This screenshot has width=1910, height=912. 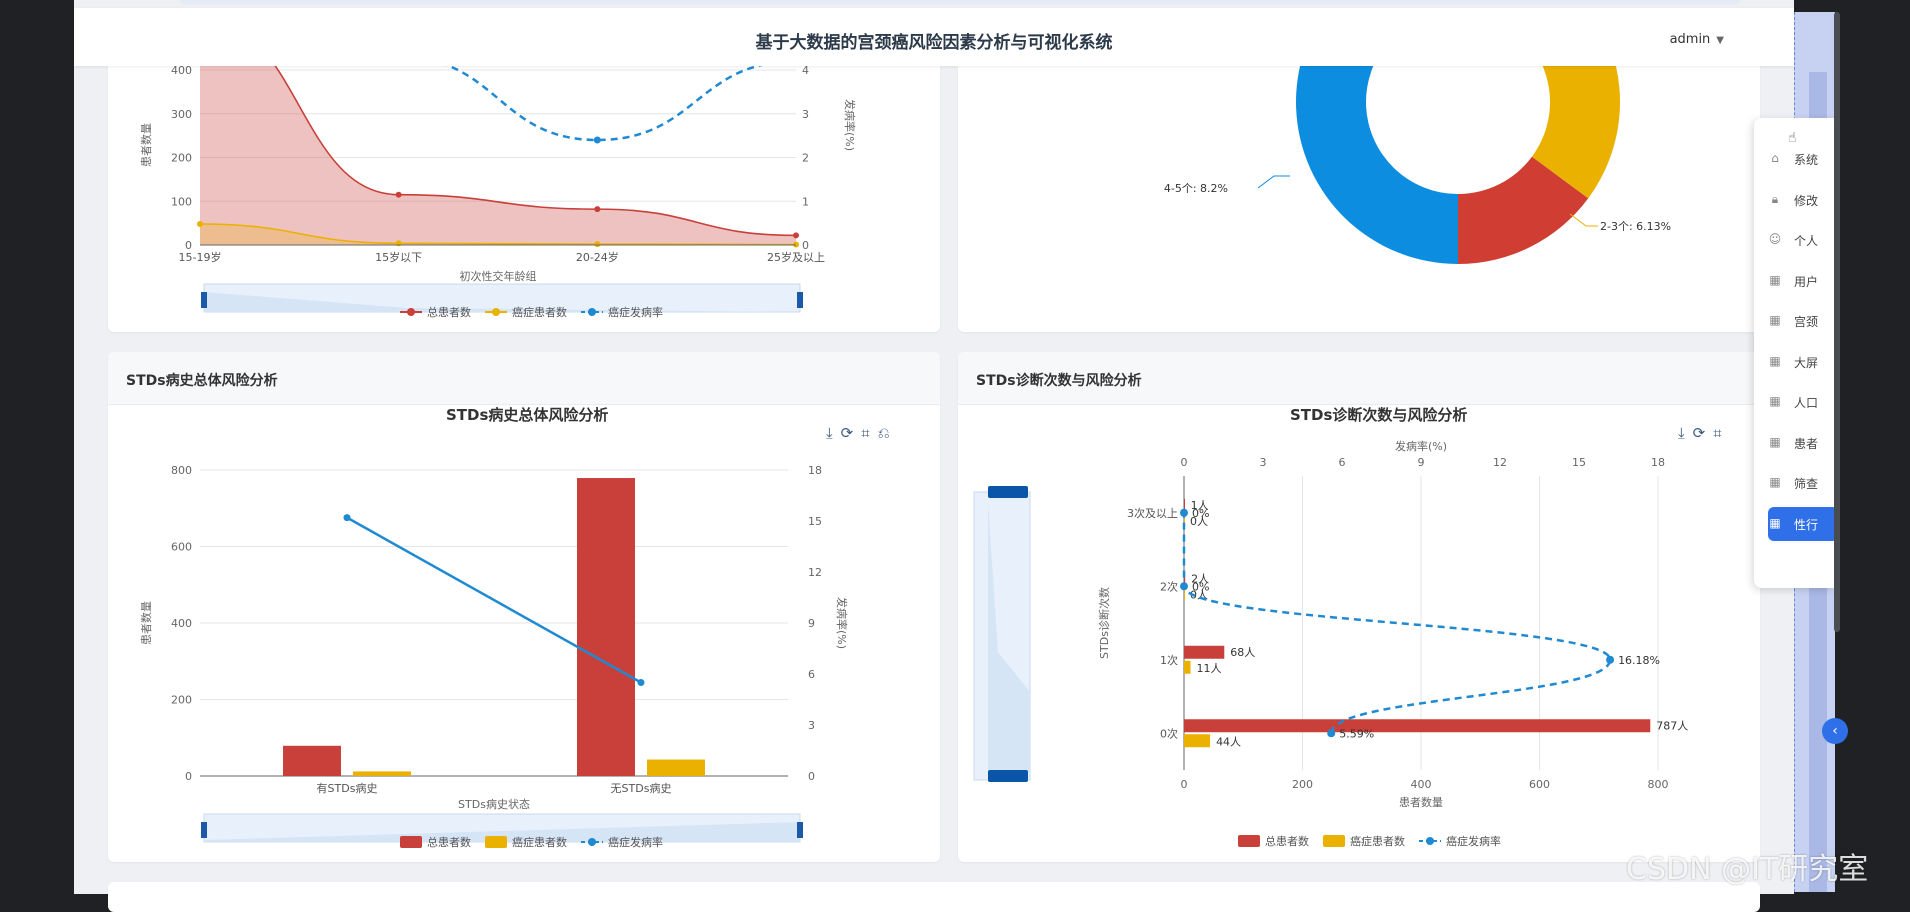 What do you see at coordinates (1273, 182) in the screenshot?
I see `label-line` at bounding box center [1273, 182].